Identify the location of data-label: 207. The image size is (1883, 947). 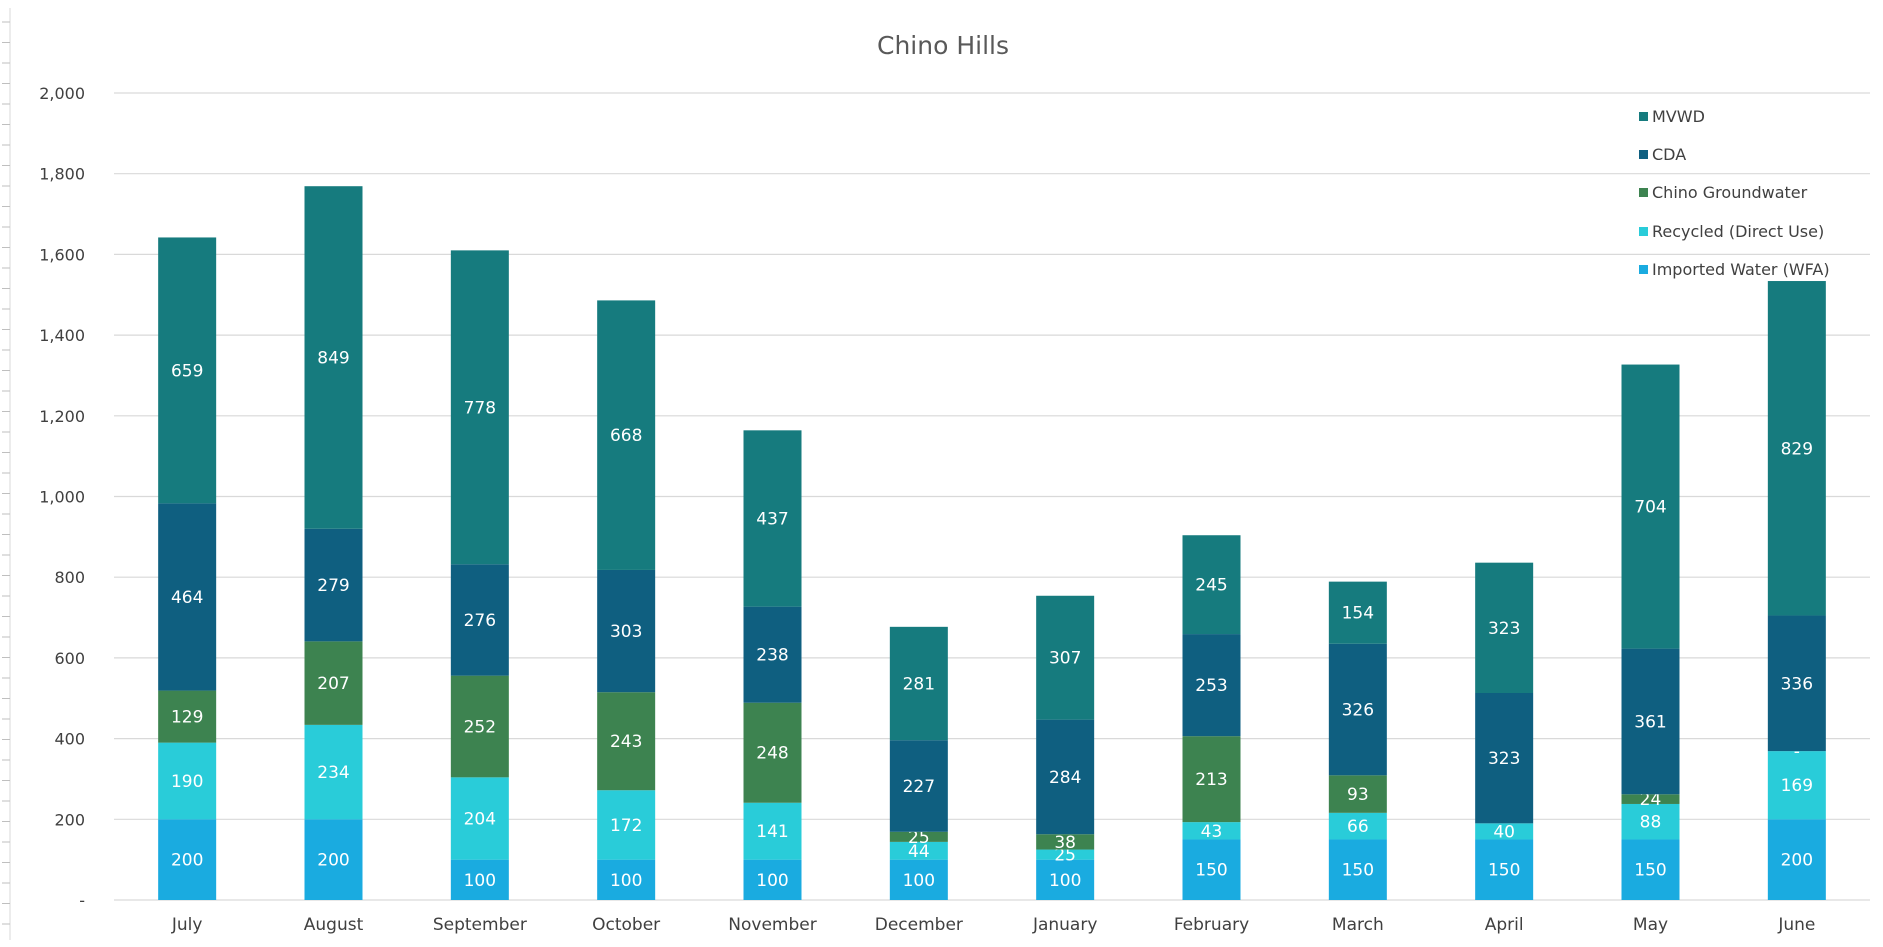
(333, 684).